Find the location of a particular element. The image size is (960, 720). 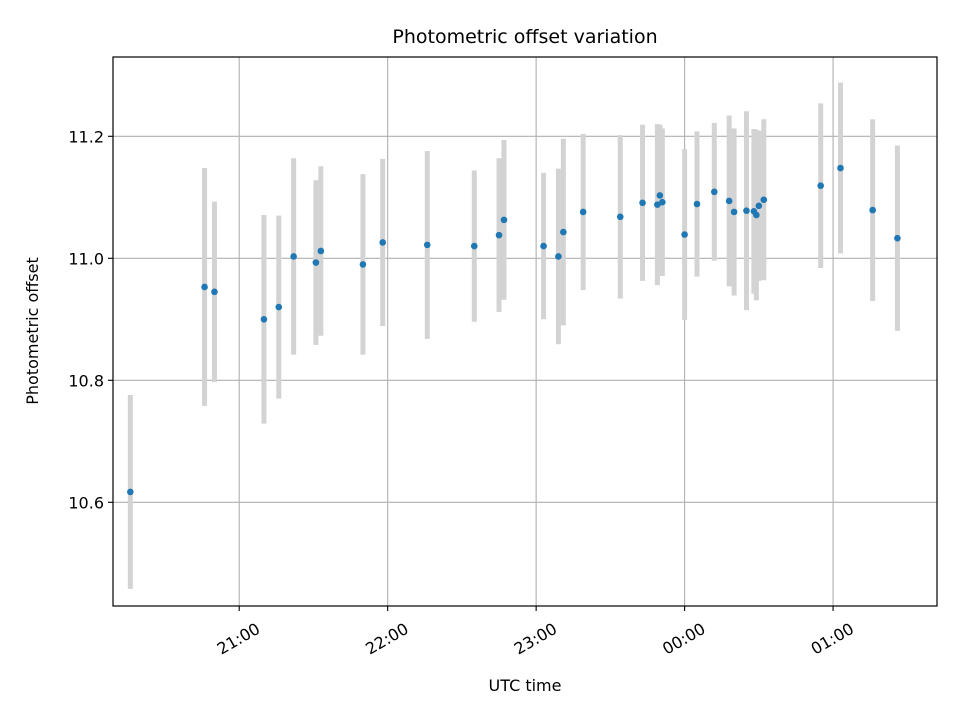

y-tick-label: 10.6 is located at coordinates (86, 502).